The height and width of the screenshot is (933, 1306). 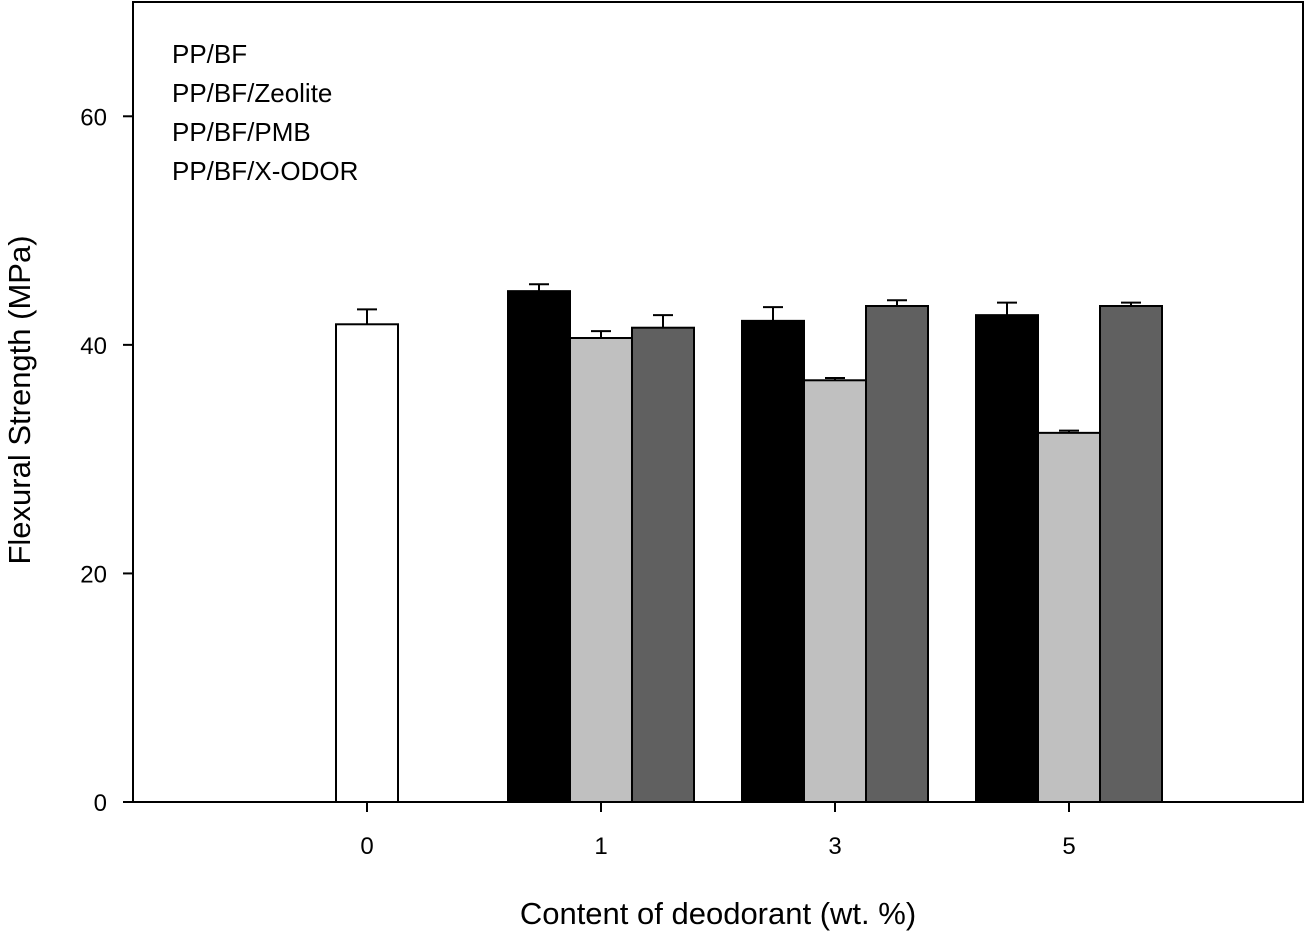 I want to click on legend-entry: PP/BF, so click(x=209, y=54).